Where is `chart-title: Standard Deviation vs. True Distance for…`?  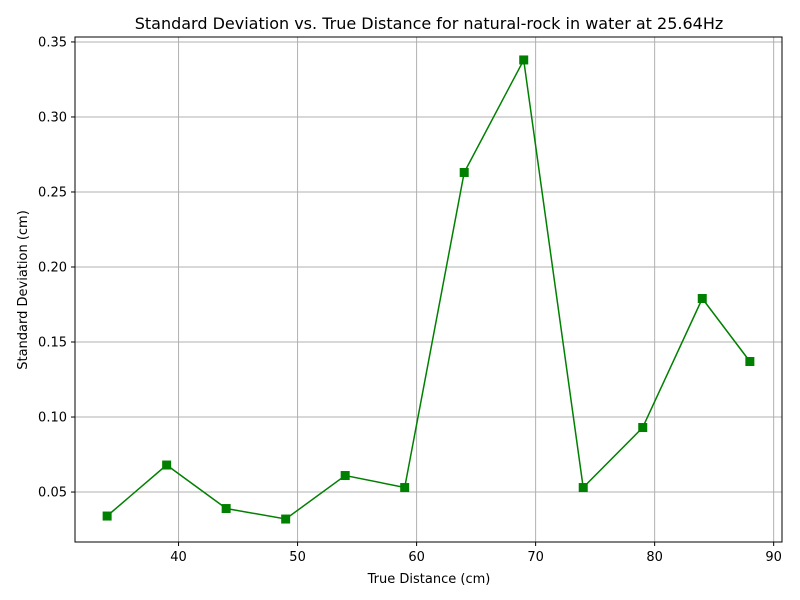 chart-title: Standard Deviation vs. True Distance for… is located at coordinates (429, 23).